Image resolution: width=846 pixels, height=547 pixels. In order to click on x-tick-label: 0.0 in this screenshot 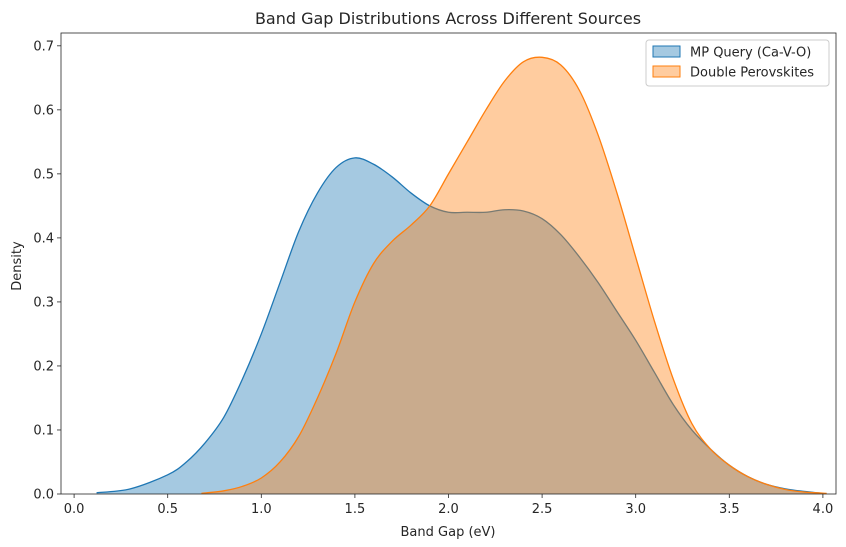, I will do `click(74, 509)`.